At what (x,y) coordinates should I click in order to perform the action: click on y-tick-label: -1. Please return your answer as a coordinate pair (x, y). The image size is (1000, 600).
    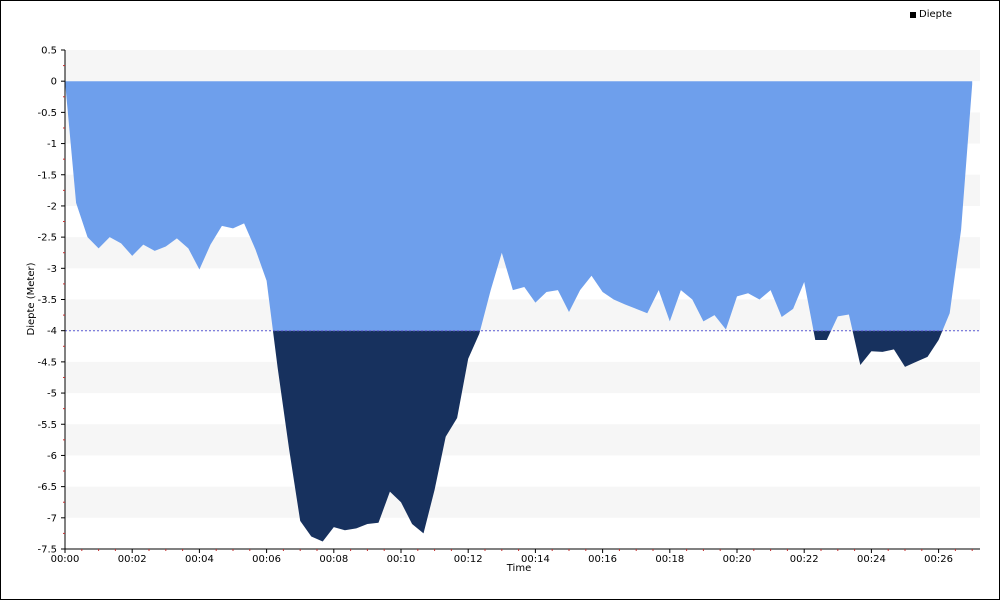
    Looking at the image, I should click on (52, 144).